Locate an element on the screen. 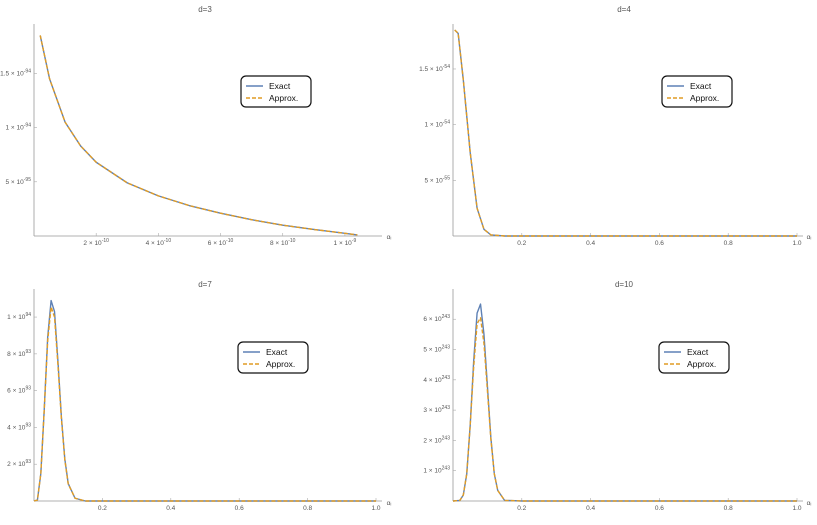 The image size is (817, 525). x-tick-label: 1 × 10⁻⁹ is located at coordinates (345, 242).